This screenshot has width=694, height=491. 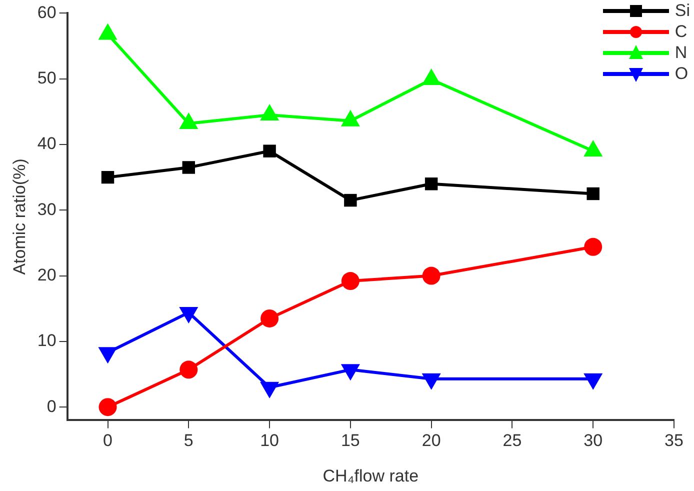 I want to click on y-tick-label: 30, so click(x=46, y=209).